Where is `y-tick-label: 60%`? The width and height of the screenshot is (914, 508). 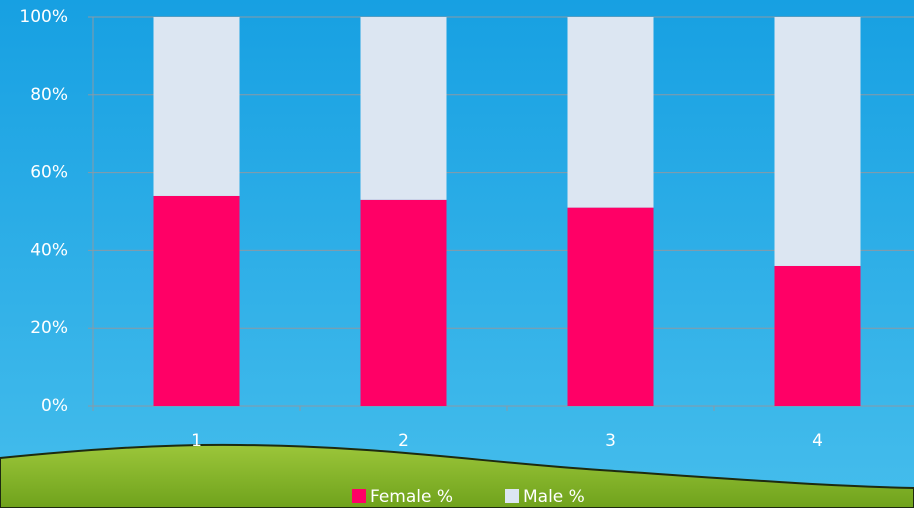
y-tick-label: 60% is located at coordinates (49, 173).